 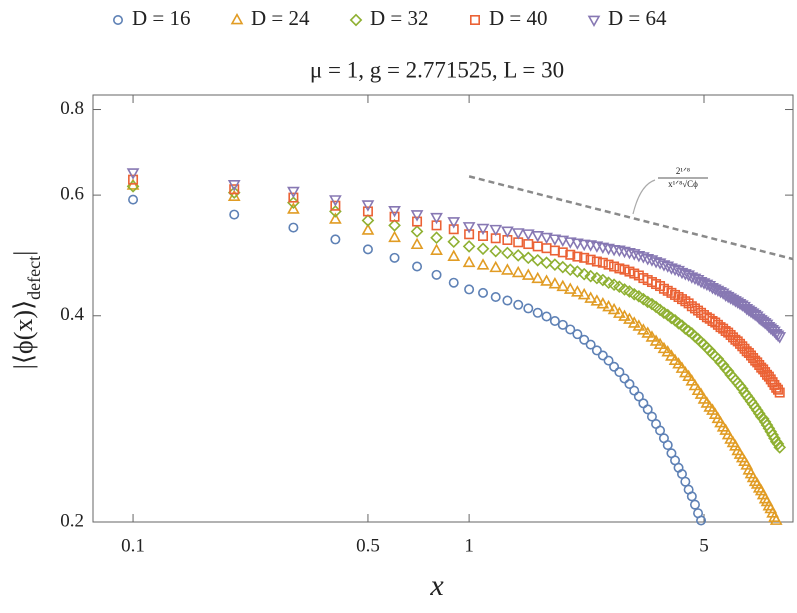 What do you see at coordinates (631, 218) in the screenshot?
I see `reference-line` at bounding box center [631, 218].